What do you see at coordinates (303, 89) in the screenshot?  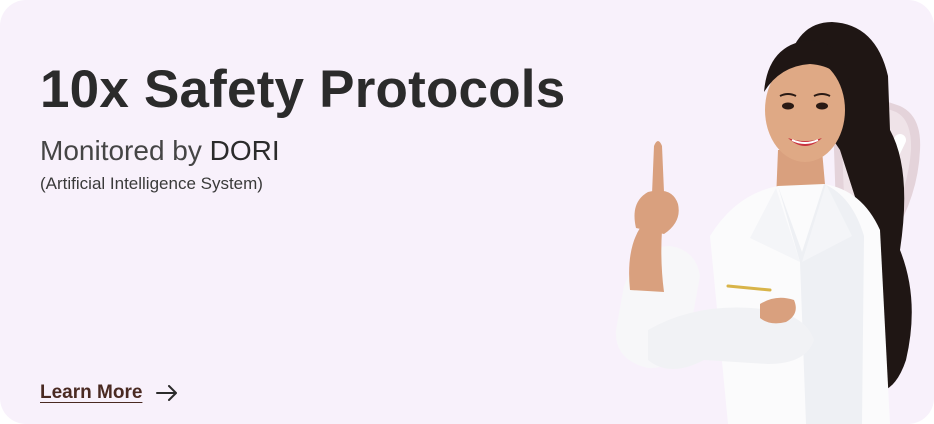 I see `banner-headline: 10x Safety Protocols` at bounding box center [303, 89].